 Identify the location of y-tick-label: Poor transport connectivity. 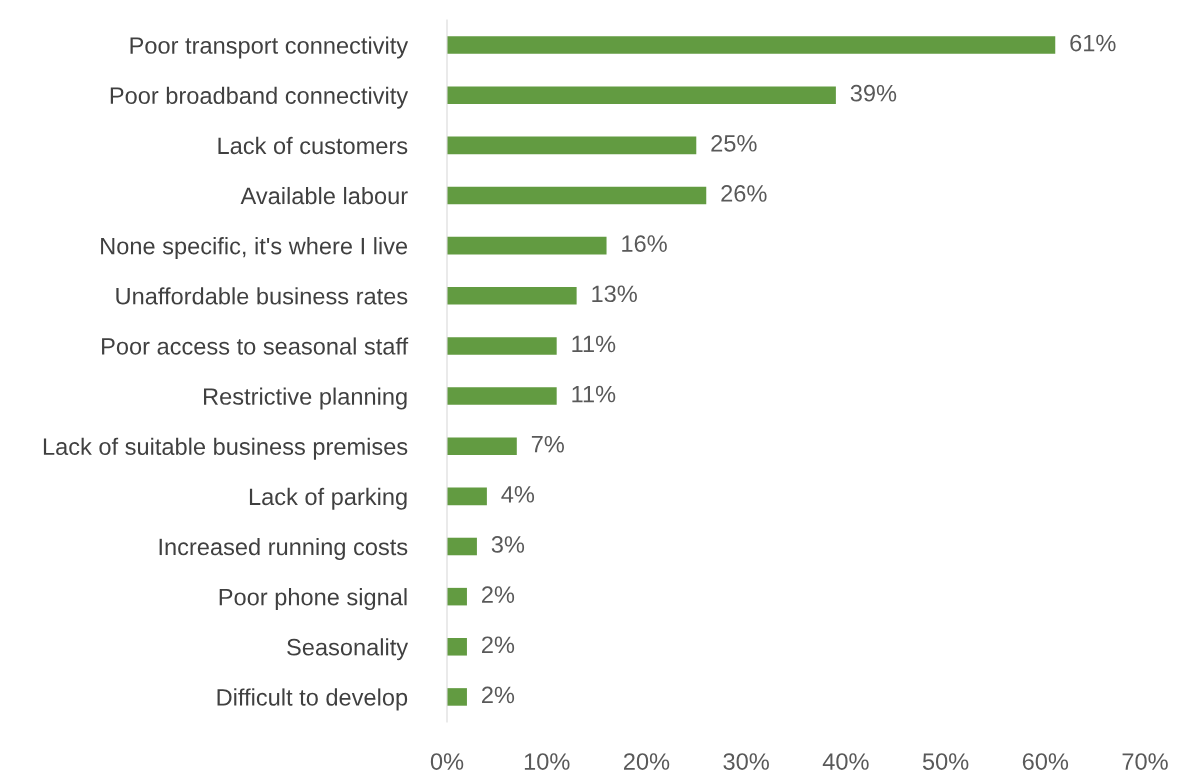
(269, 47).